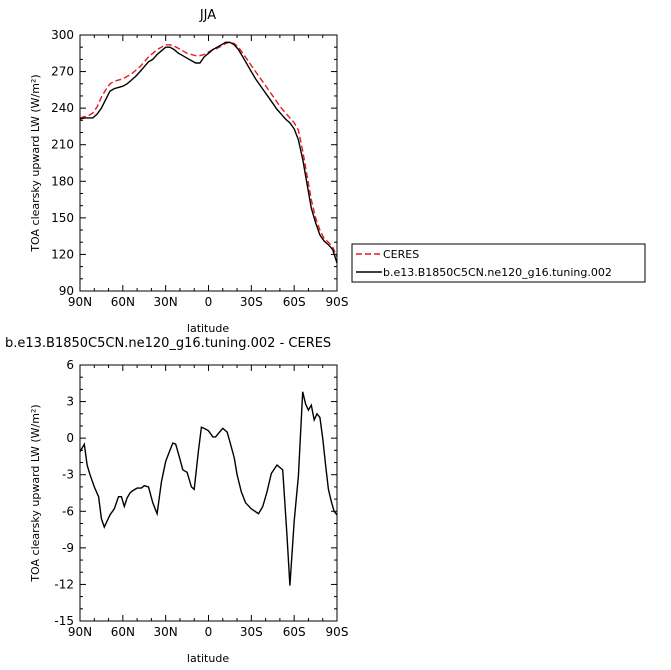  I want to click on bottom-plot-frame, so click(208, 493).